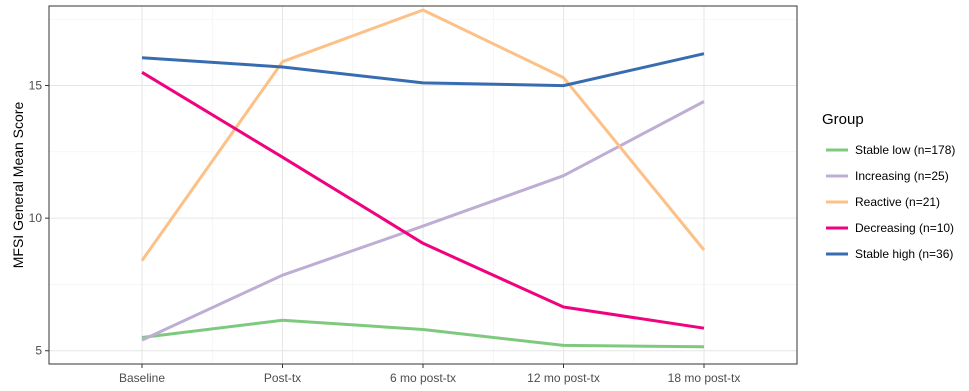 This screenshot has height=391, width=969. Describe the element at coordinates (897, 202) in the screenshot. I see `legend-label-3: Reactive (n=21)` at that location.